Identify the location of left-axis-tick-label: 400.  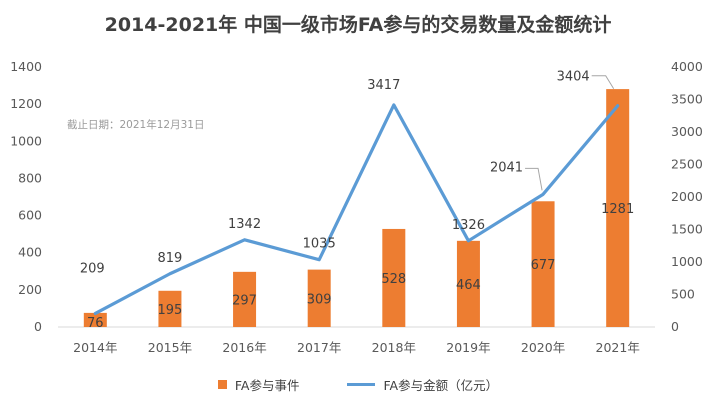
(30, 252).